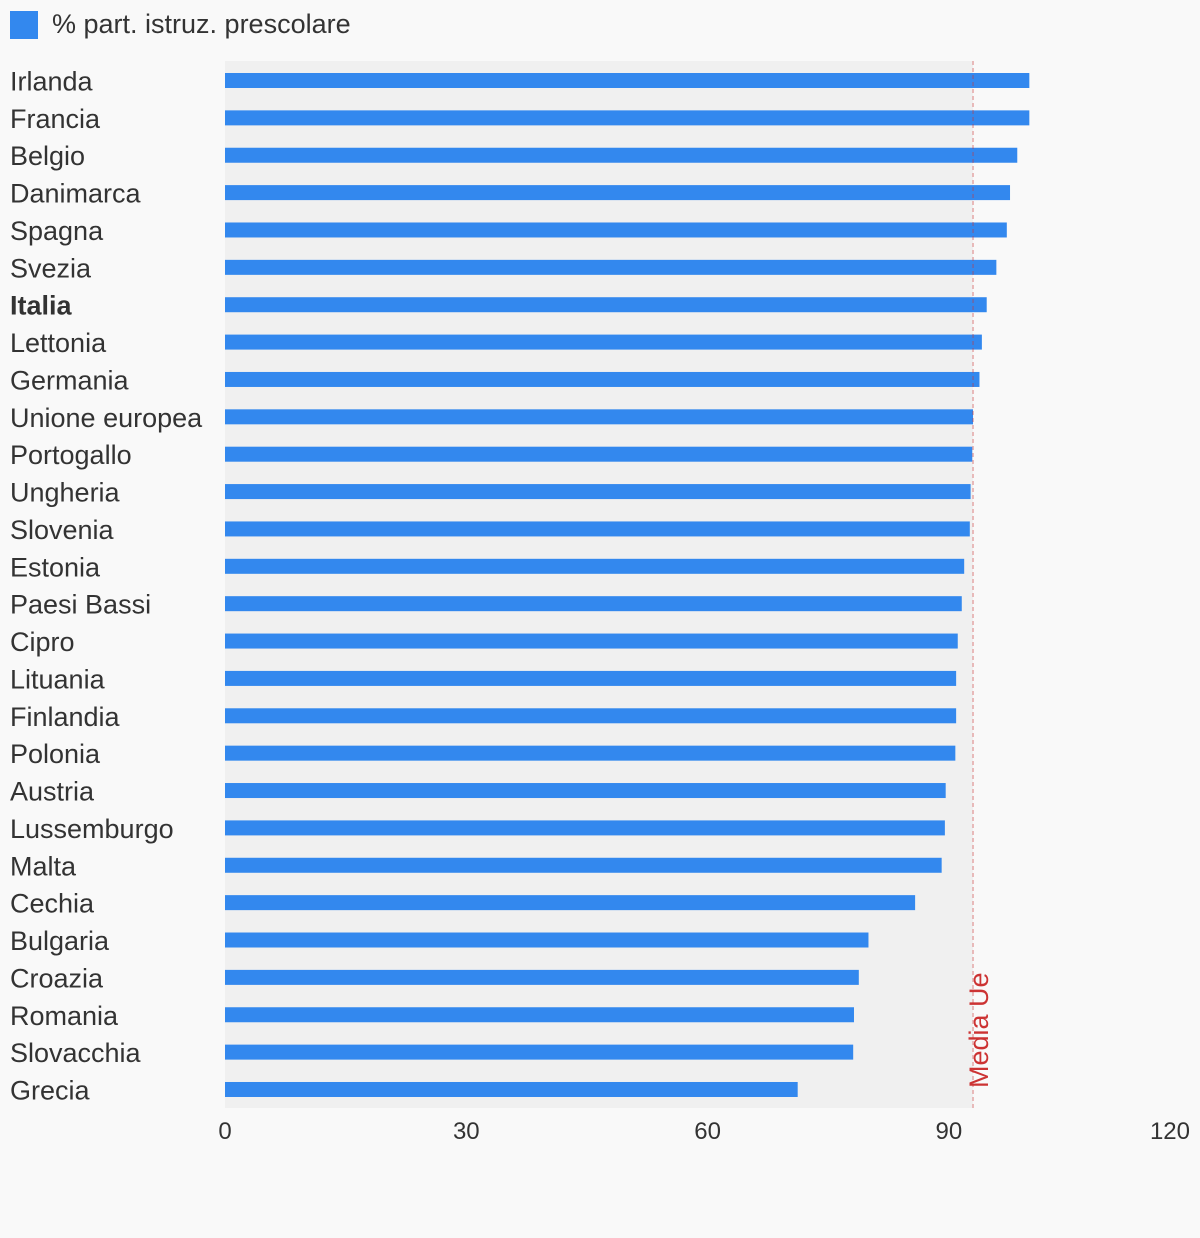 The image size is (1200, 1238). I want to click on category-label: Malta, so click(43, 866).